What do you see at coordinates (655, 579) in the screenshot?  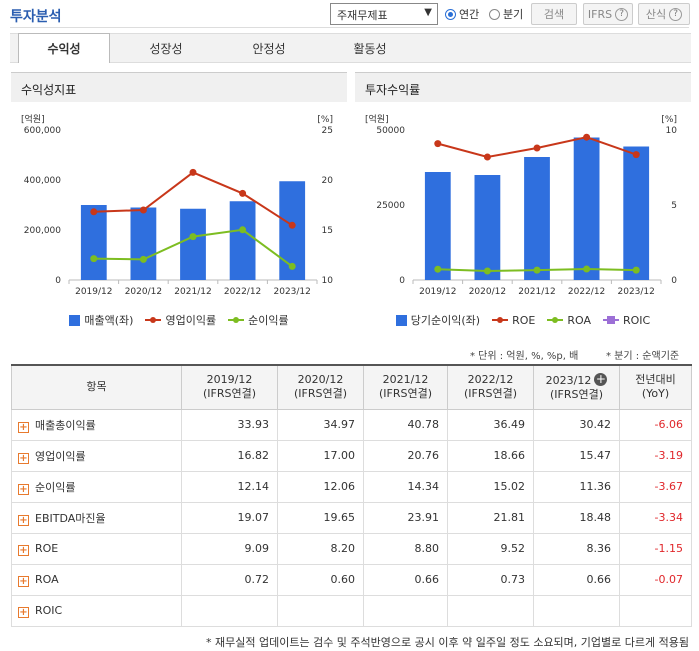 I see `yoy-cell: -0.07` at bounding box center [655, 579].